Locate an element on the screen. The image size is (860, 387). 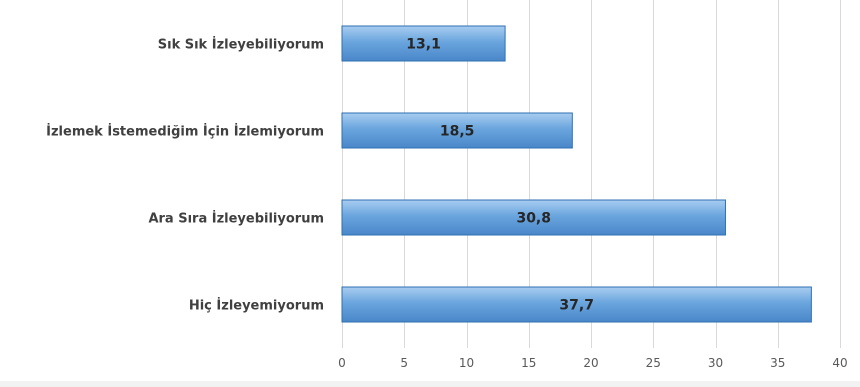
x-tick-label: 5 is located at coordinates (404, 363).